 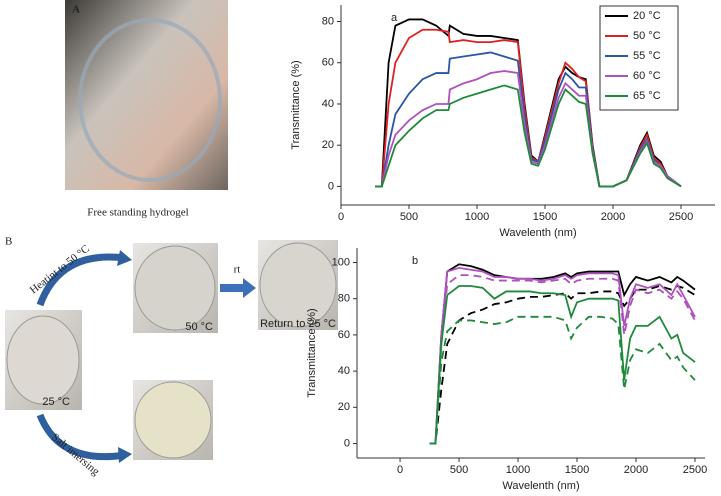 I want to click on panel-label: b, so click(x=415, y=261).